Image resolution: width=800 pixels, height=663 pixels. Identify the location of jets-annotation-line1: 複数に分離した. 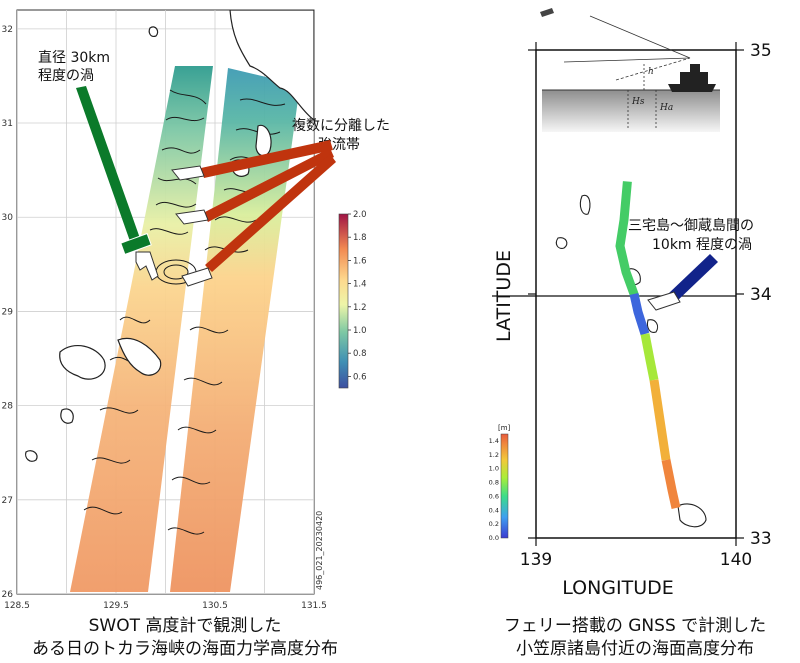
(341, 125).